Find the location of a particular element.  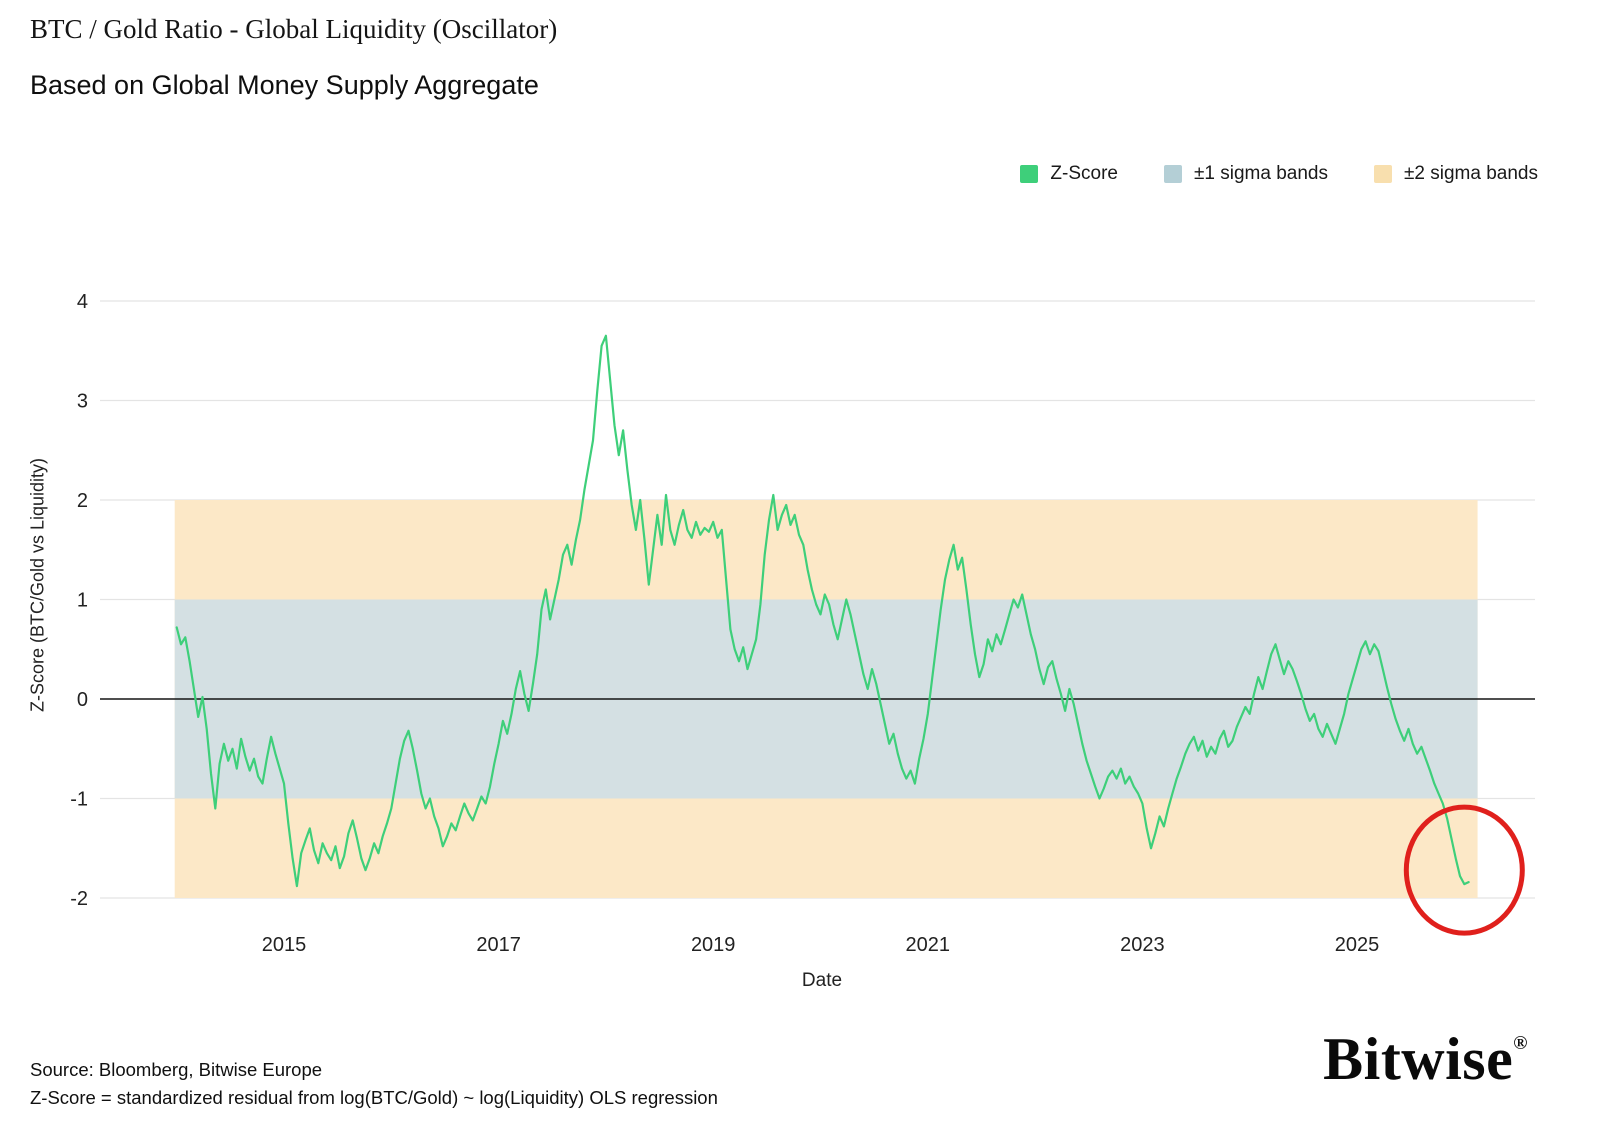

sigma2-swatch-icon is located at coordinates (1382, 174).